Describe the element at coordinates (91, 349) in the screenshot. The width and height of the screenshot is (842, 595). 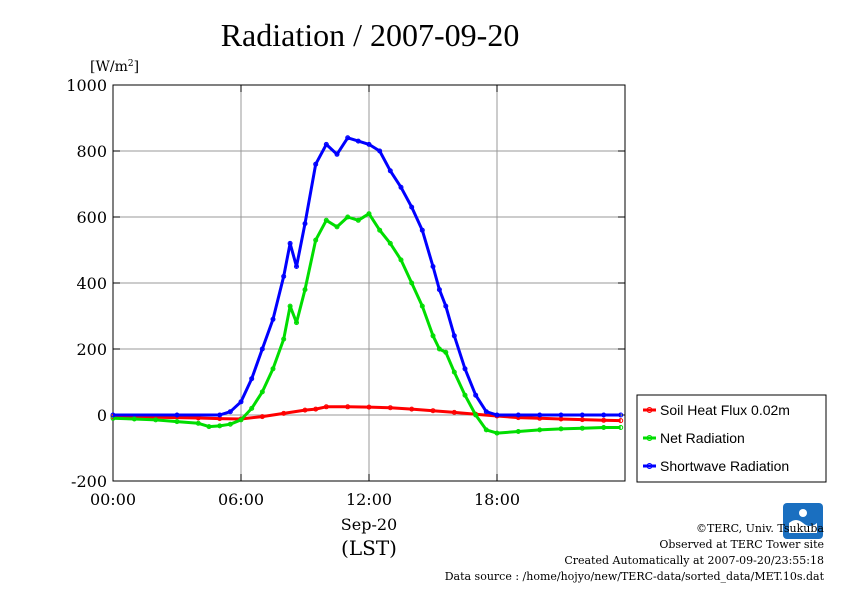
I see `y-tick-label: 200` at that location.